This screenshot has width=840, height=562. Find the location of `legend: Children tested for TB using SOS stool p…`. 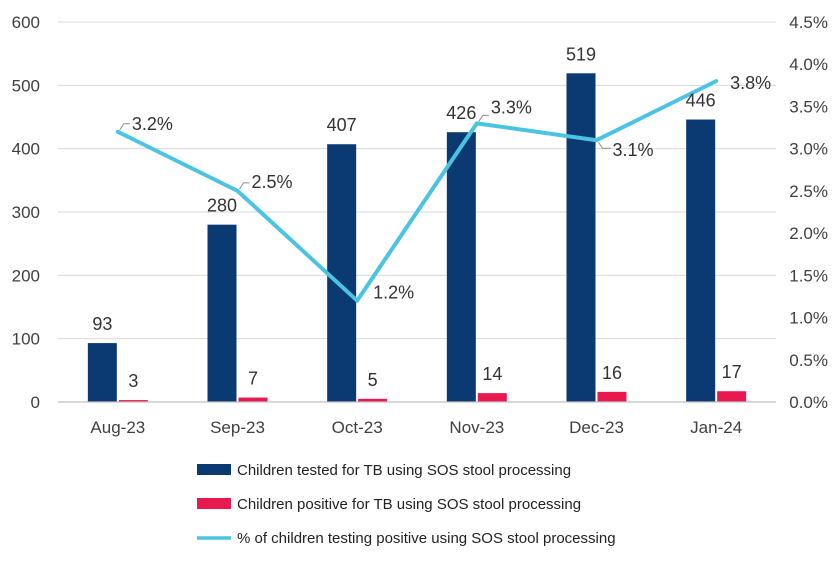

legend: Children tested for TB using SOS stool p… is located at coordinates (406, 504).